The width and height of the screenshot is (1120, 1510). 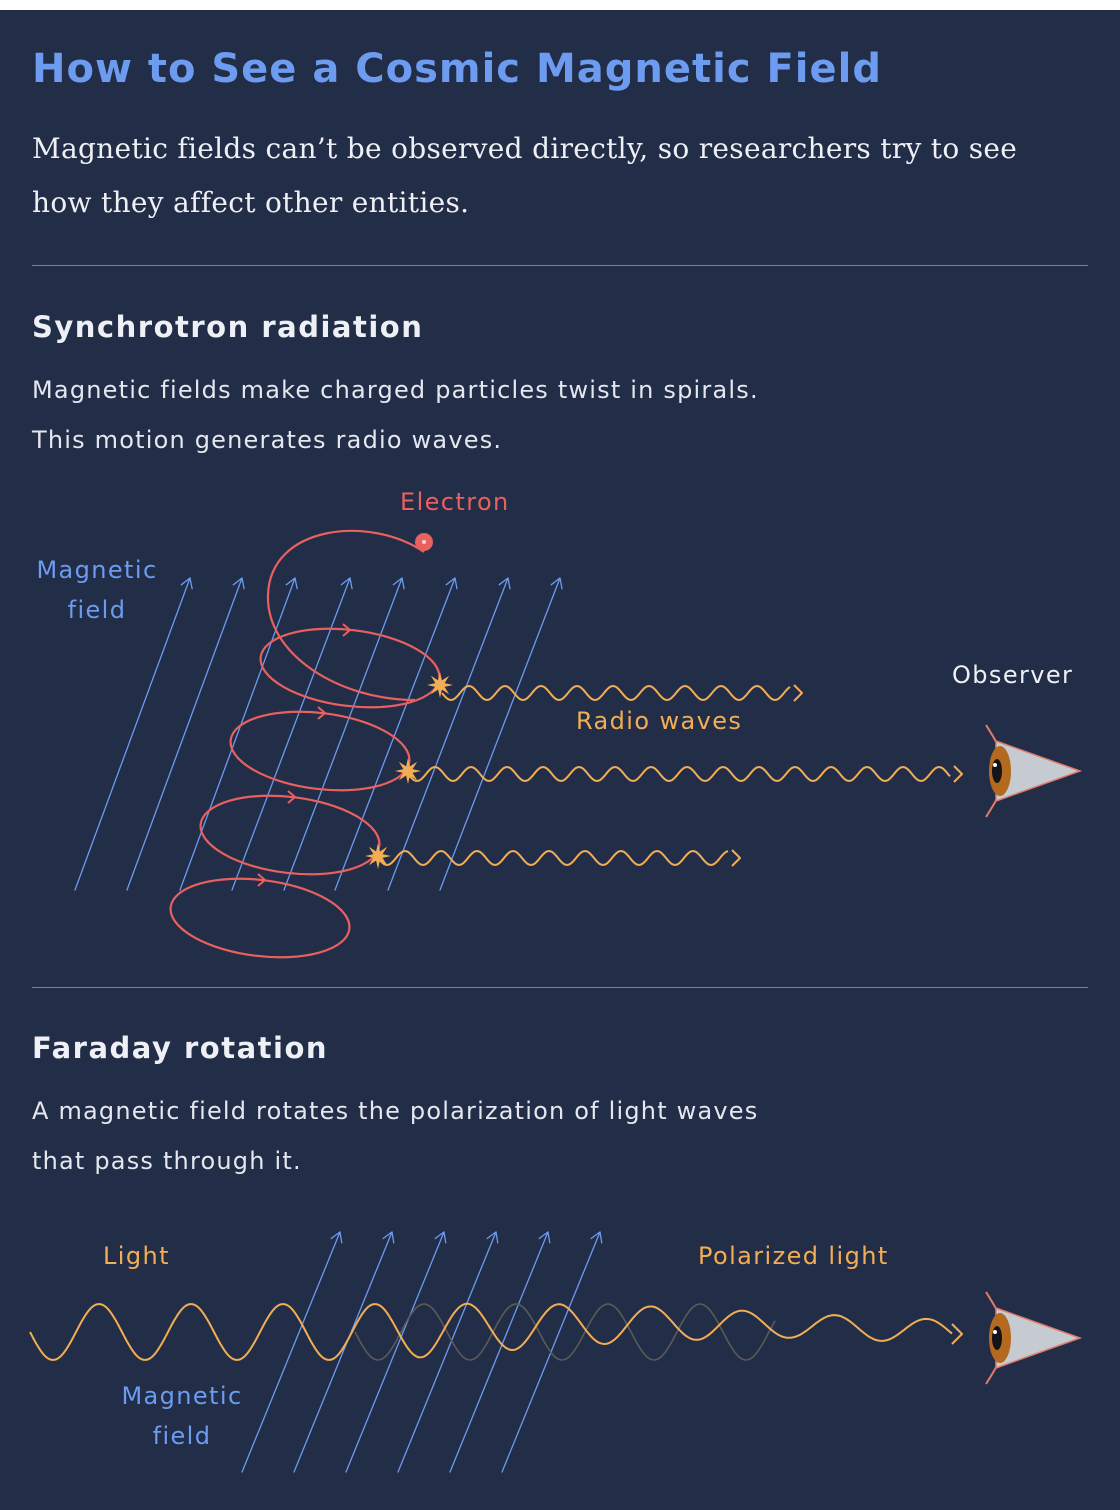 What do you see at coordinates (398, 583) in the screenshot?
I see `field-line-5-head` at bounding box center [398, 583].